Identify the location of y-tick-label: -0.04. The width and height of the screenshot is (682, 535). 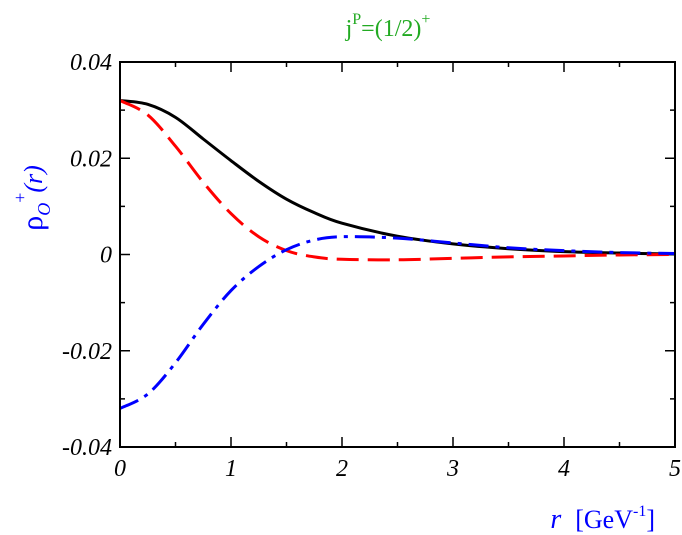
(87, 448).